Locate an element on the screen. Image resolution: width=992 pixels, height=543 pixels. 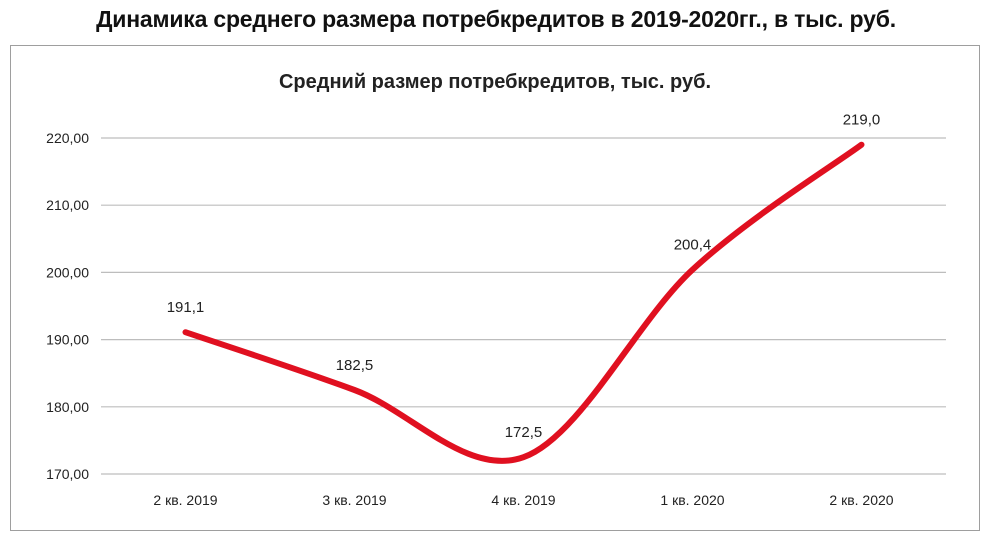
y-tick-label: 220,00 is located at coordinates (67, 138).